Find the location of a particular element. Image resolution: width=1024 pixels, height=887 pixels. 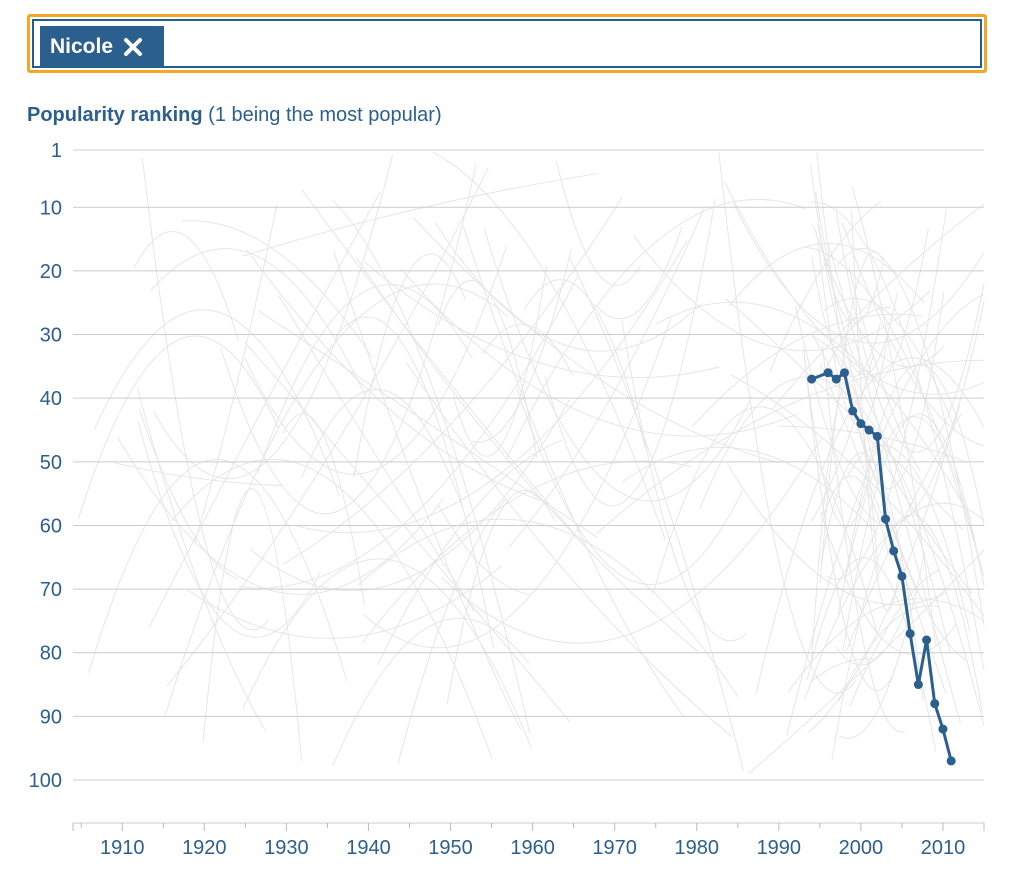

x-tick-label: 1950 is located at coordinates (450, 848).